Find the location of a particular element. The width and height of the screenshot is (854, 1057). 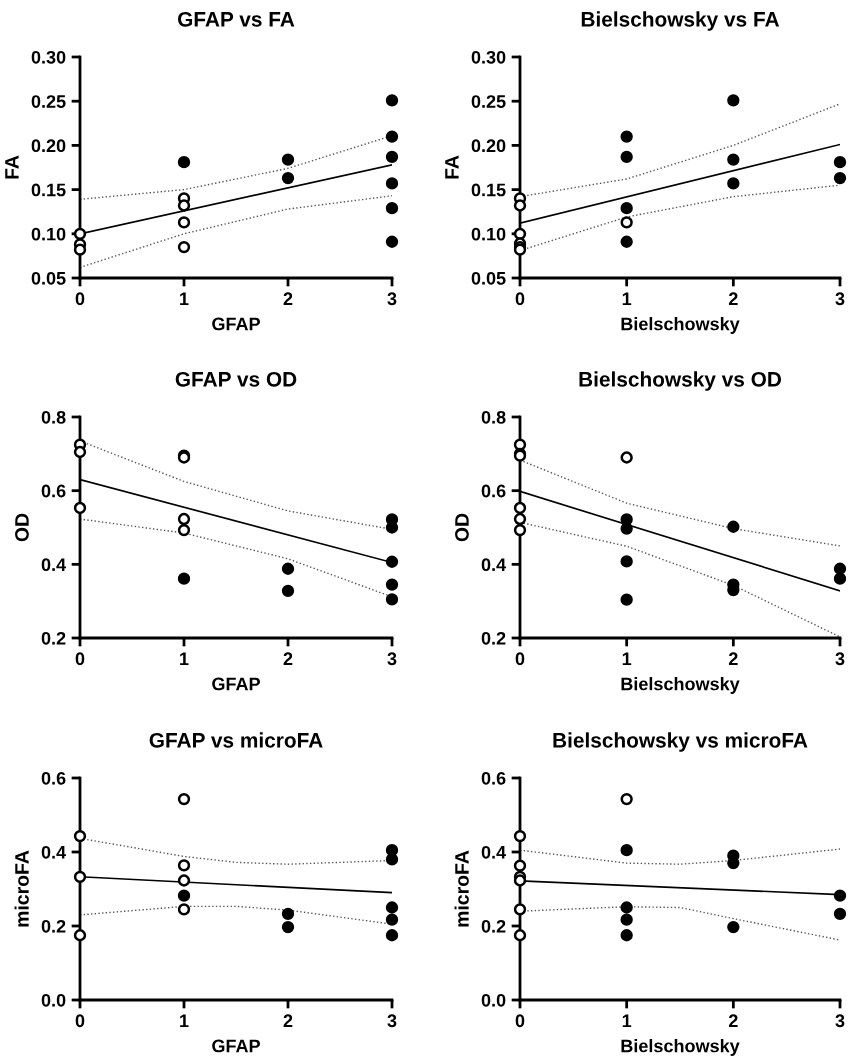

chart-title: Bielschowsky vs FA is located at coordinates (680, 21).